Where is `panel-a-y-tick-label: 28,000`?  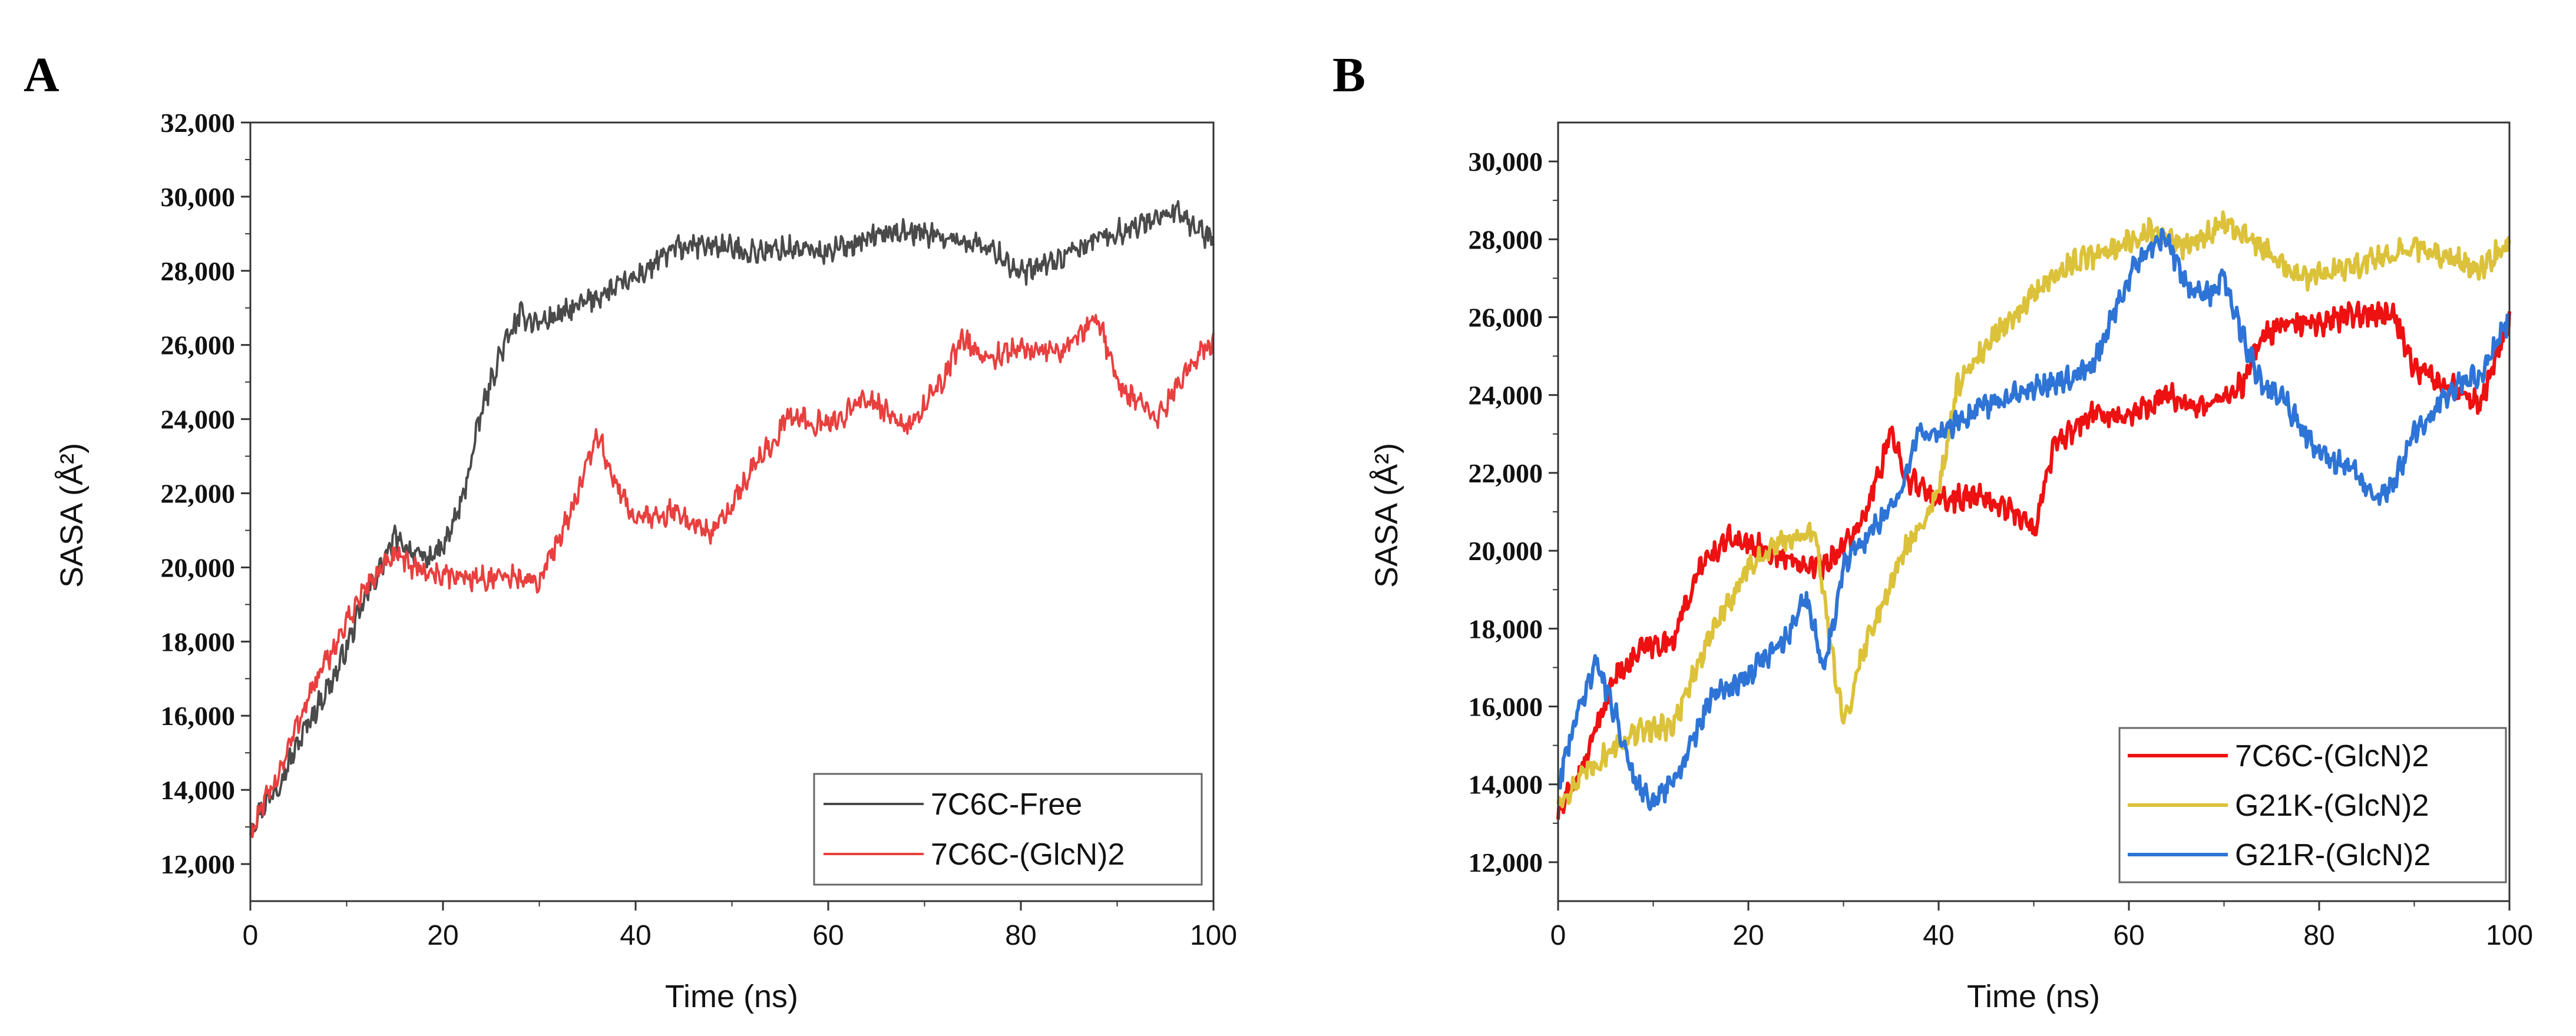
panel-a-y-tick-label: 28,000 is located at coordinates (198, 271).